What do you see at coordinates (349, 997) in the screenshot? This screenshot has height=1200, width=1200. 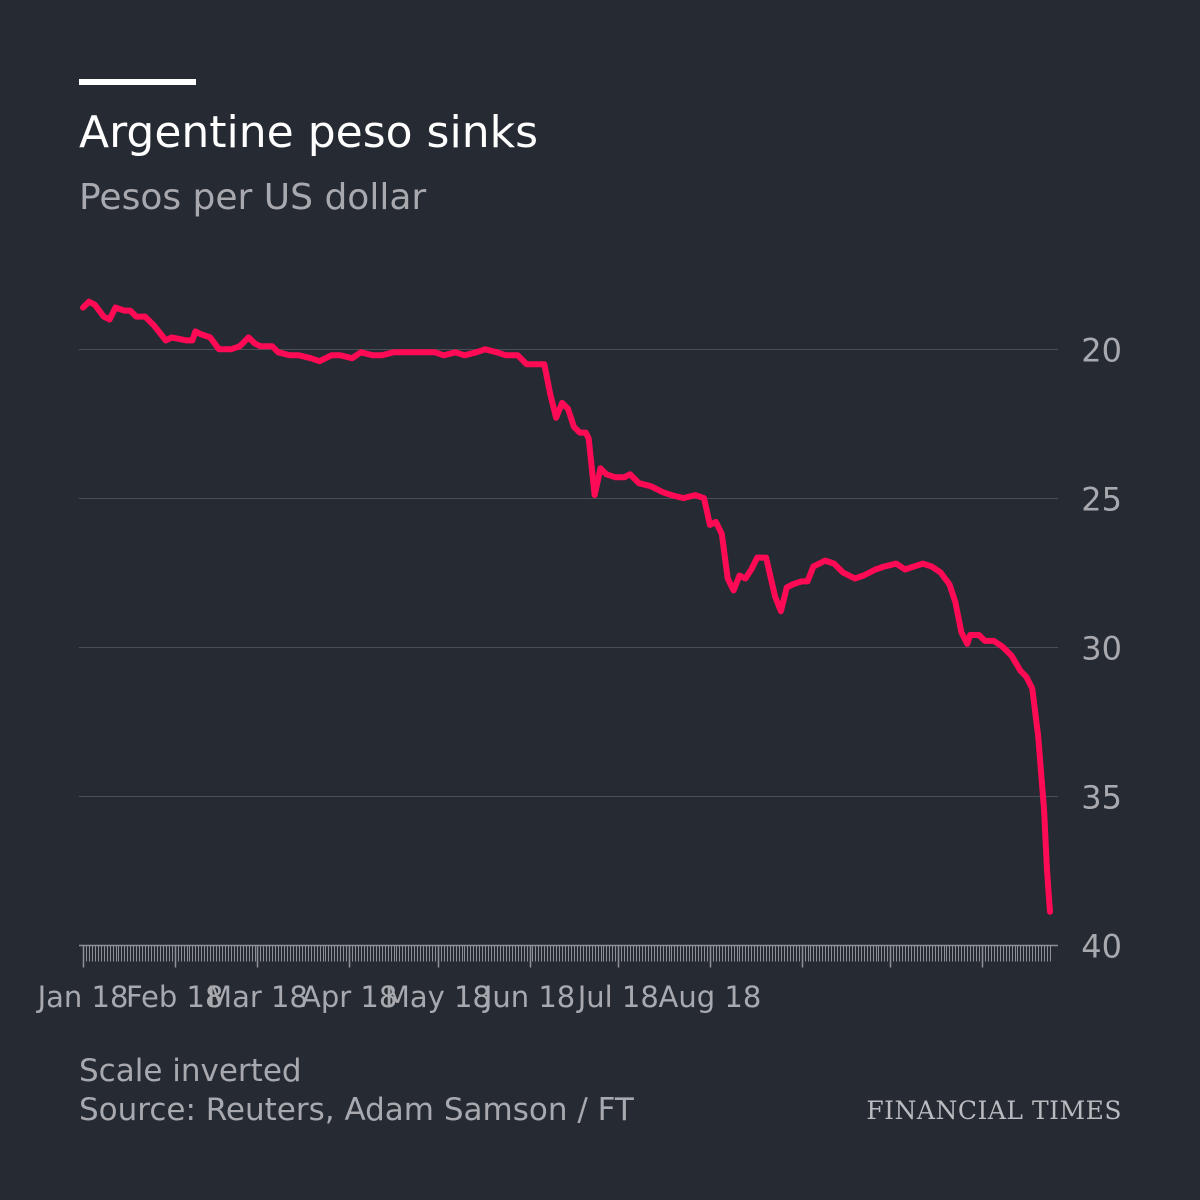 I see `x-tick-label: Apr 18` at bounding box center [349, 997].